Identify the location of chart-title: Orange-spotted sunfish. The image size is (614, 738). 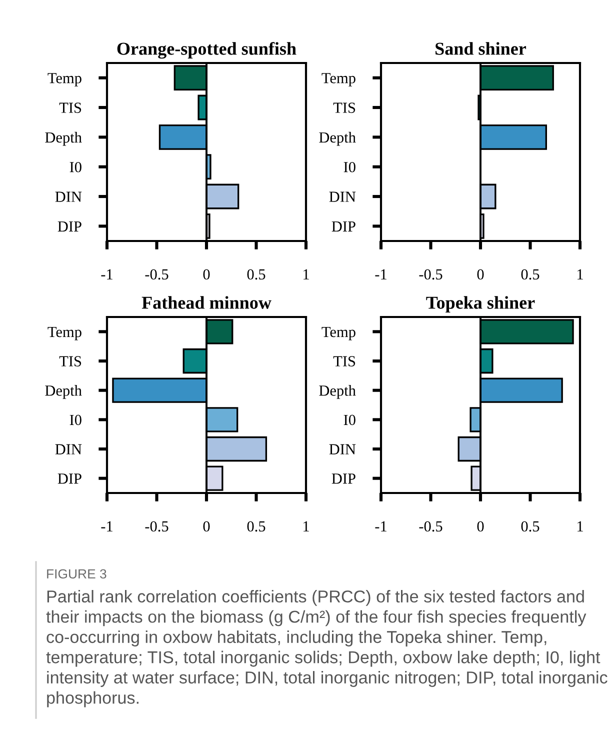
(206, 50).